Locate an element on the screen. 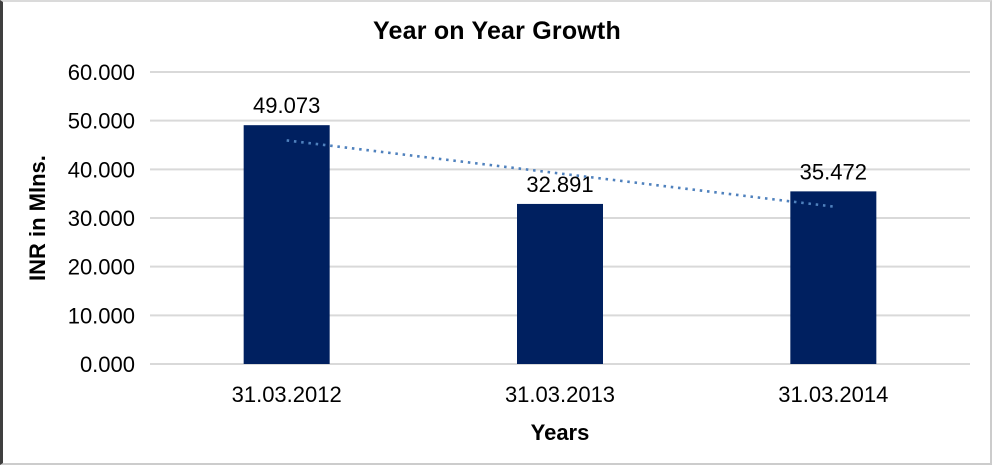 This screenshot has height=472, width=994. x-tick-label: 31.03.2012 is located at coordinates (287, 394).